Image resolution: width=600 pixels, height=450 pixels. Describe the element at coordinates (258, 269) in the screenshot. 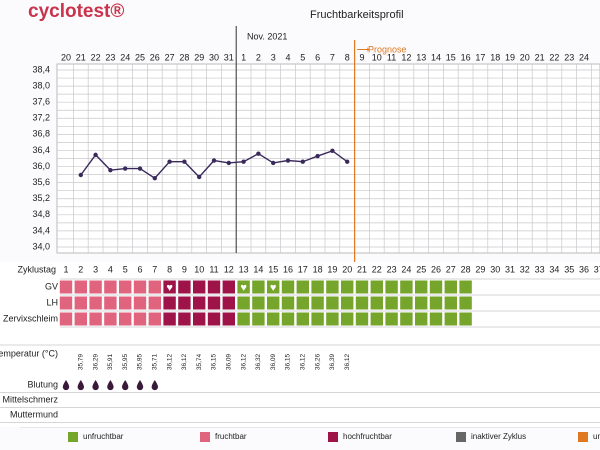

I see `cycle-day: 14` at that location.